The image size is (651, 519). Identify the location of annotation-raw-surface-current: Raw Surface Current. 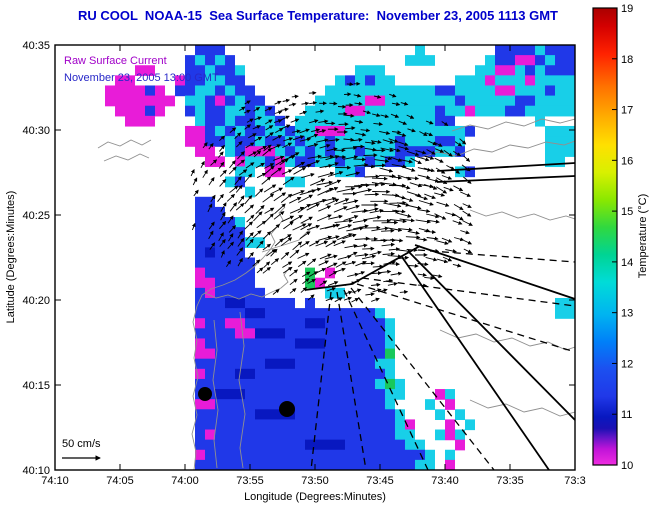
(115, 61).